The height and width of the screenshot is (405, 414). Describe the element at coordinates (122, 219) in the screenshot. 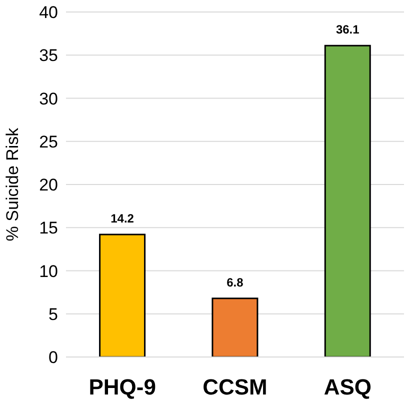

I see `data-label: 14.2` at that location.